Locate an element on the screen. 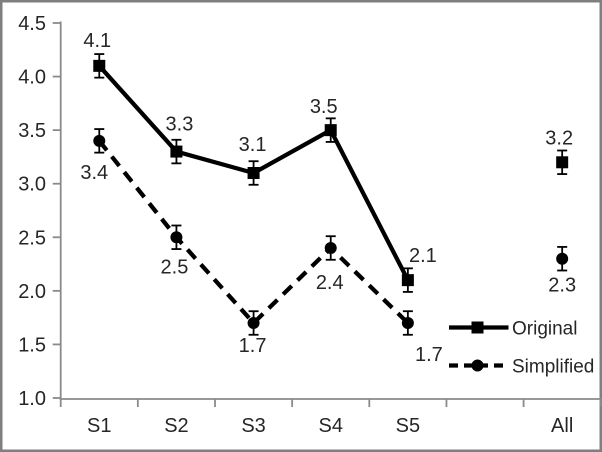  marker-original-all is located at coordinates (562, 162).